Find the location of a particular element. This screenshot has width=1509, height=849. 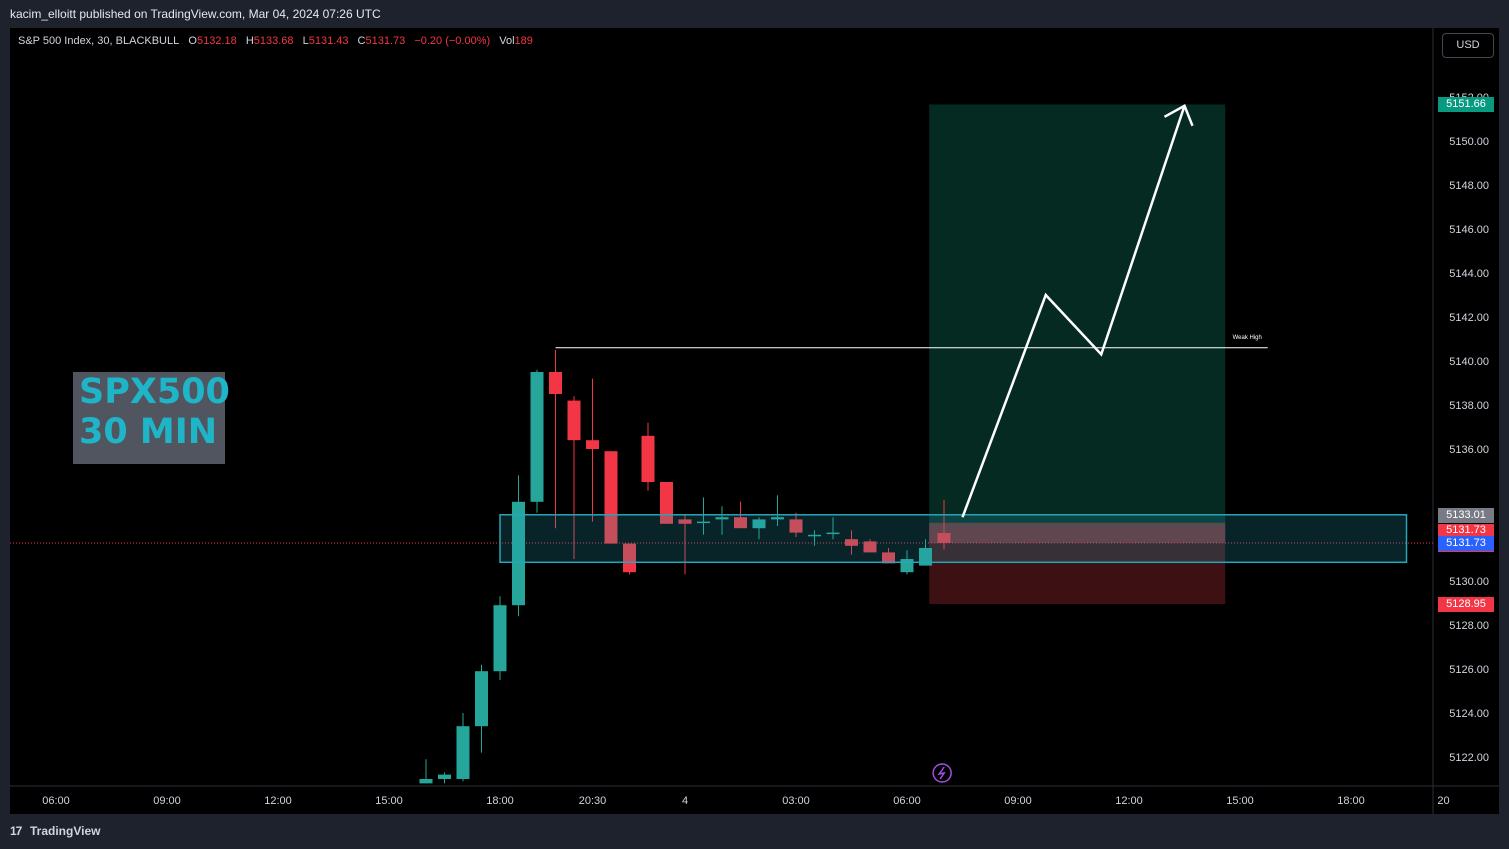

low-value: 5131.43 is located at coordinates (328, 41).